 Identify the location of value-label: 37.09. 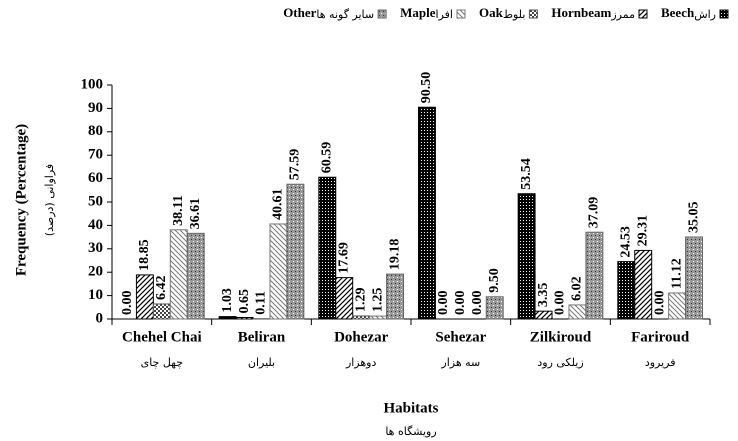
(594, 213).